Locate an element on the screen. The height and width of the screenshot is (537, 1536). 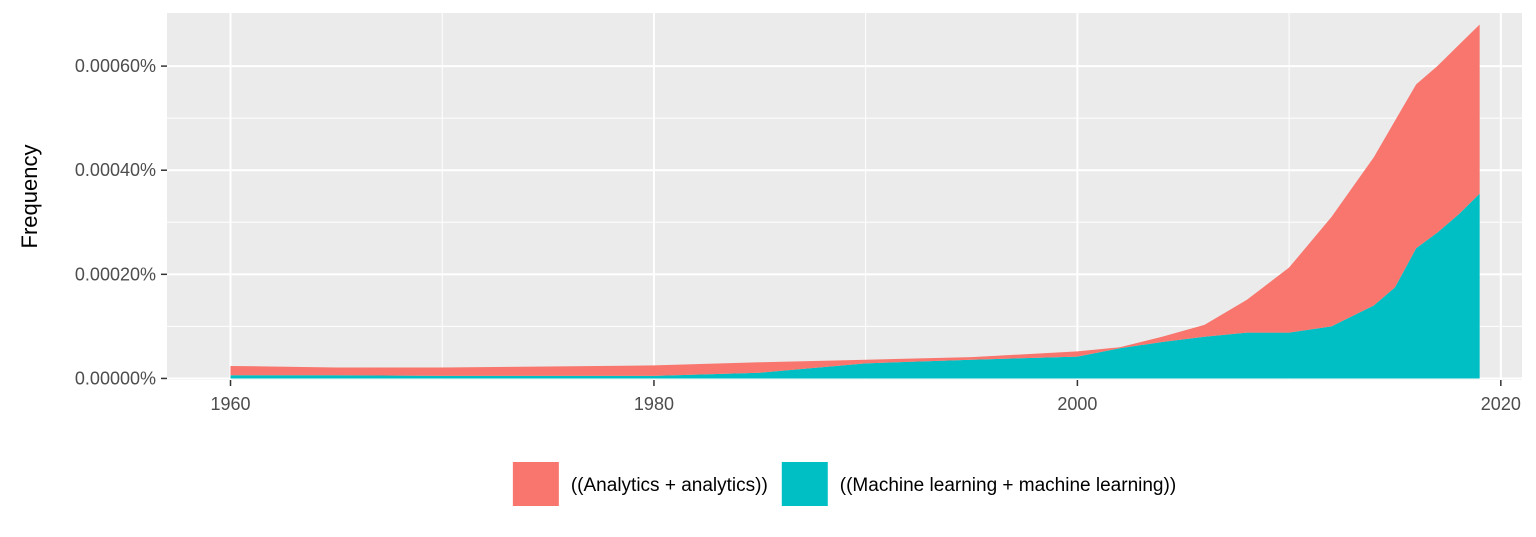
legend-key-analytics is located at coordinates (535, 484).